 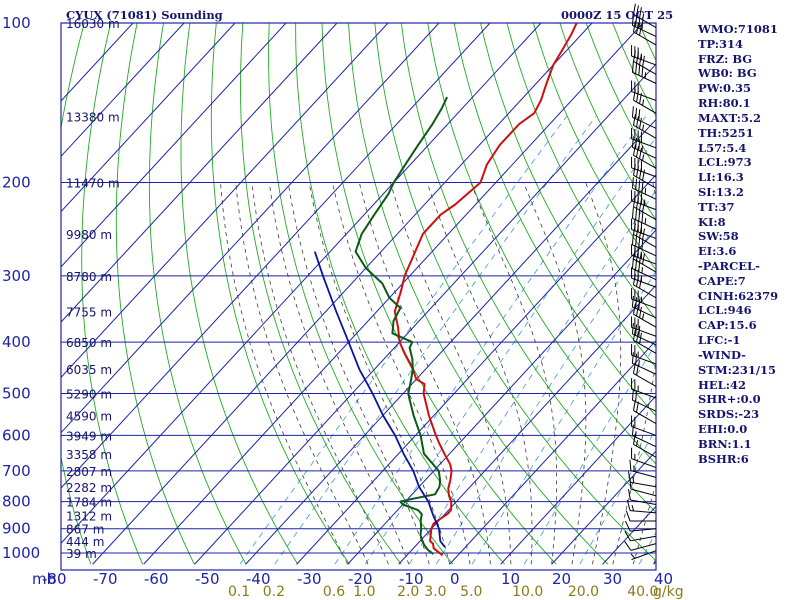 I want to click on stat-item: HEL:42, so click(x=722, y=384).